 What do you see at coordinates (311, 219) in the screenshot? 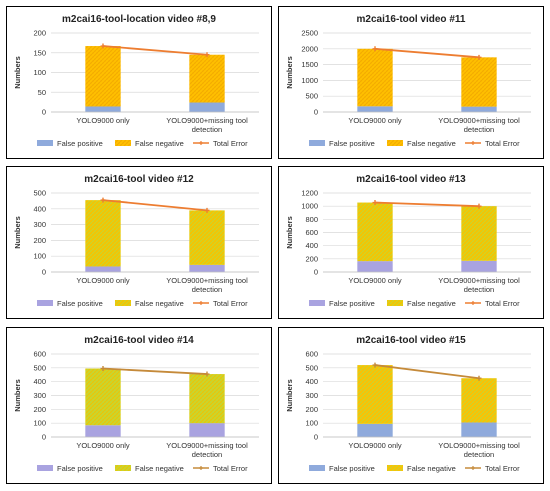
I see `y-tick-label: 800` at bounding box center [311, 219].